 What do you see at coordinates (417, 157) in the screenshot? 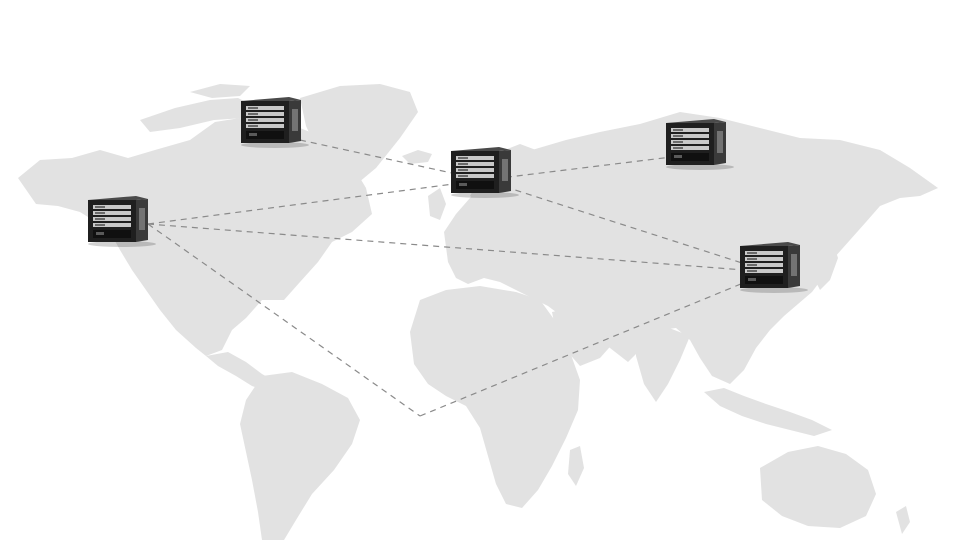
I see `iceland-landmass` at bounding box center [417, 157].